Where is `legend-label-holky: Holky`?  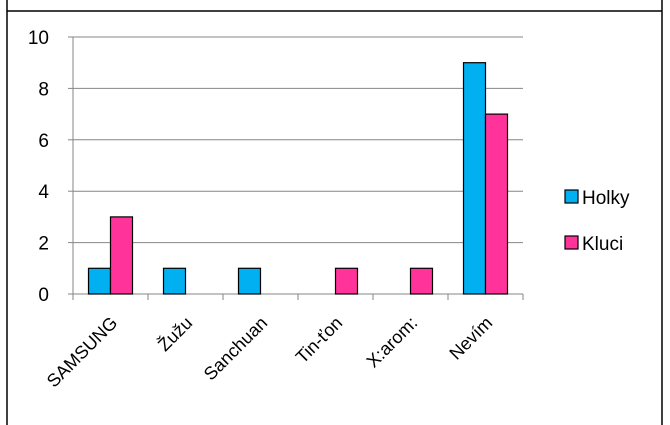
legend-label-holky: Holky is located at coordinates (606, 198).